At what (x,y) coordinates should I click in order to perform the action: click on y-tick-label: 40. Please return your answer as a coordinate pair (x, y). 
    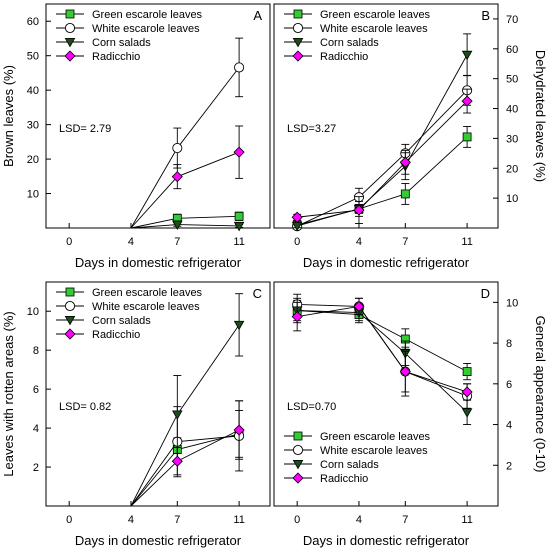
    Looking at the image, I should click on (33, 91).